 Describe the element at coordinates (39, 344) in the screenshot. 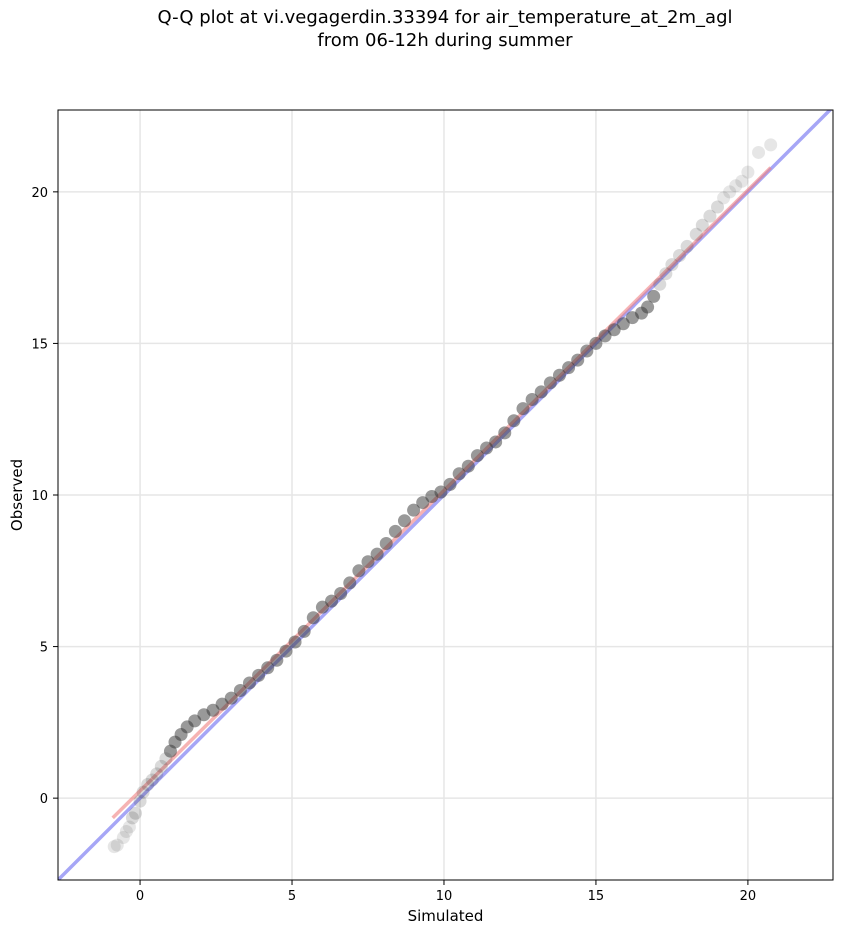

I see `y-tick-label: 15` at that location.